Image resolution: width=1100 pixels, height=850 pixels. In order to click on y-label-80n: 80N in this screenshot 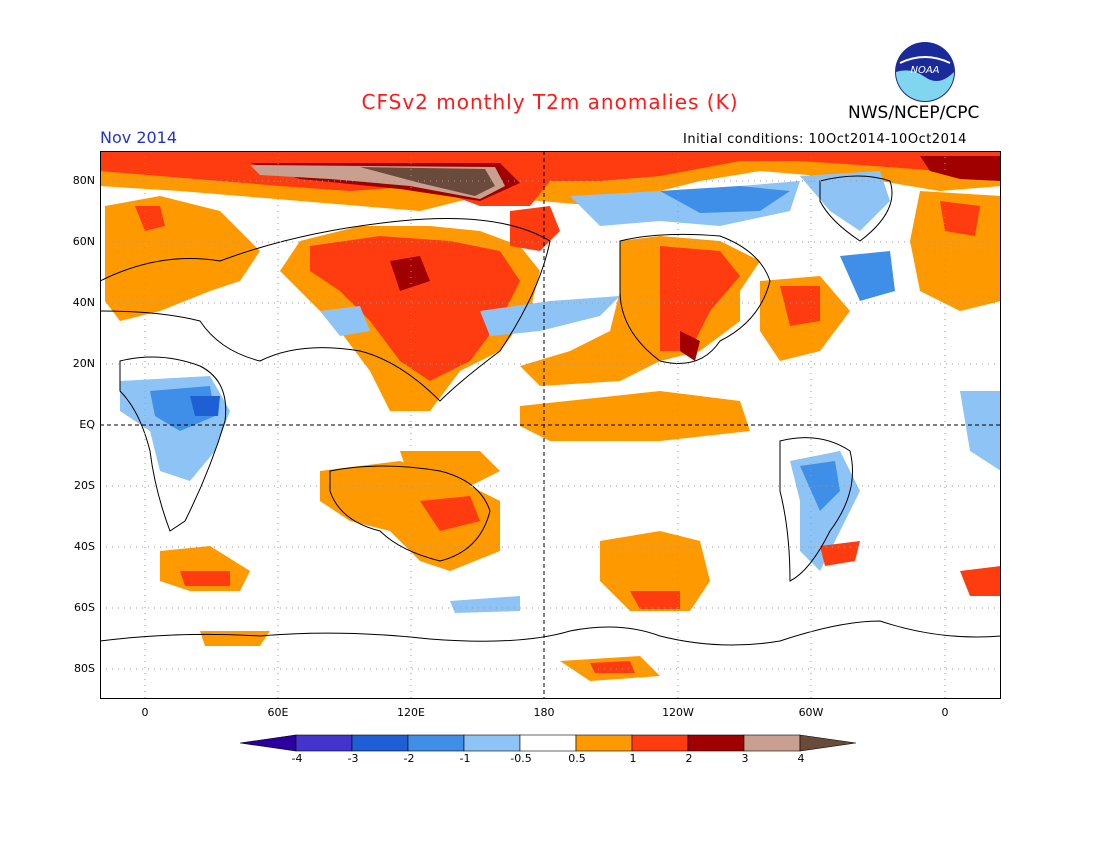, I will do `click(83, 180)`.